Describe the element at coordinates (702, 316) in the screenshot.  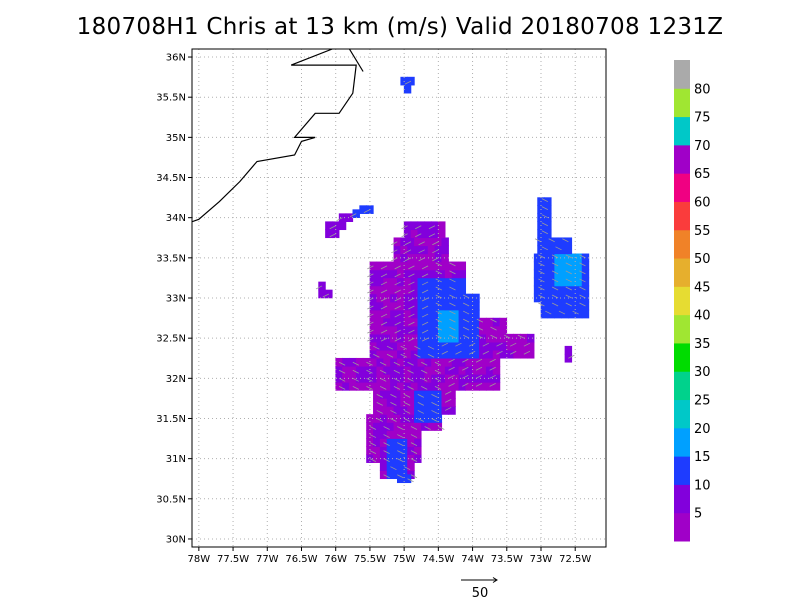
I see `colorbar-label: 40` at that location.